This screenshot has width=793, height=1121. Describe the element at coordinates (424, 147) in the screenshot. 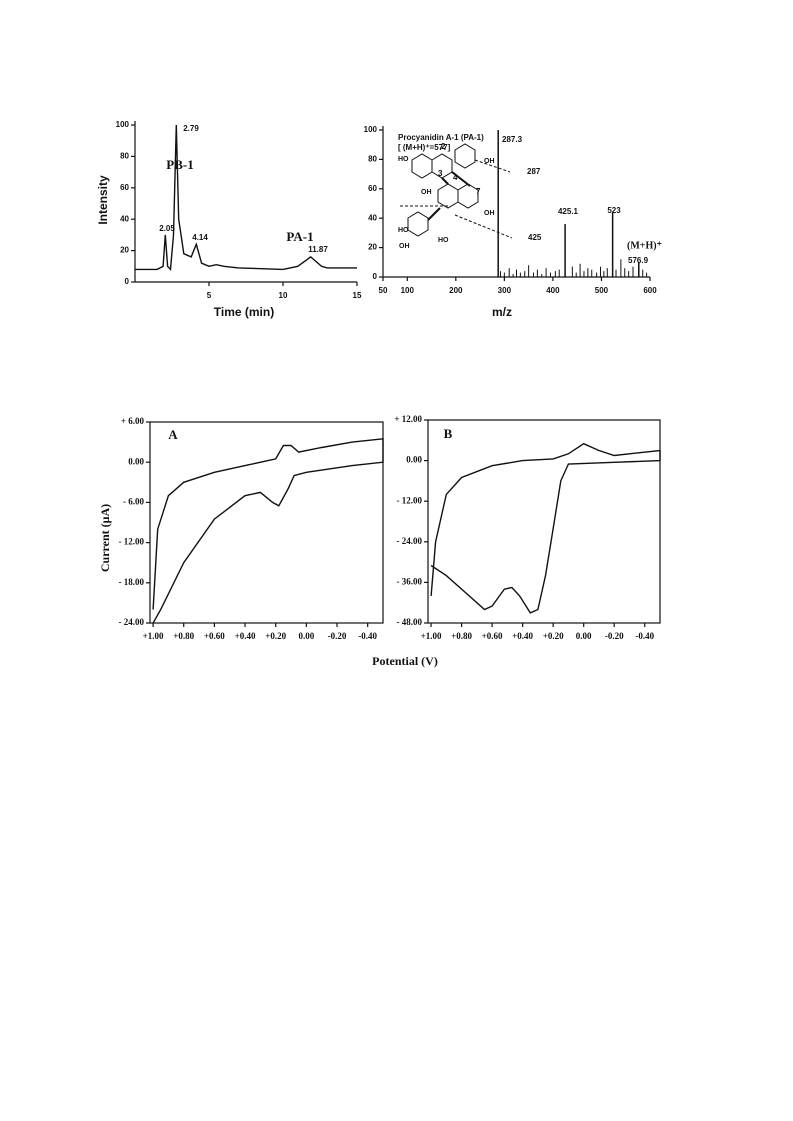

I see `annotation: [ (M+H)⁺=577]` at that location.